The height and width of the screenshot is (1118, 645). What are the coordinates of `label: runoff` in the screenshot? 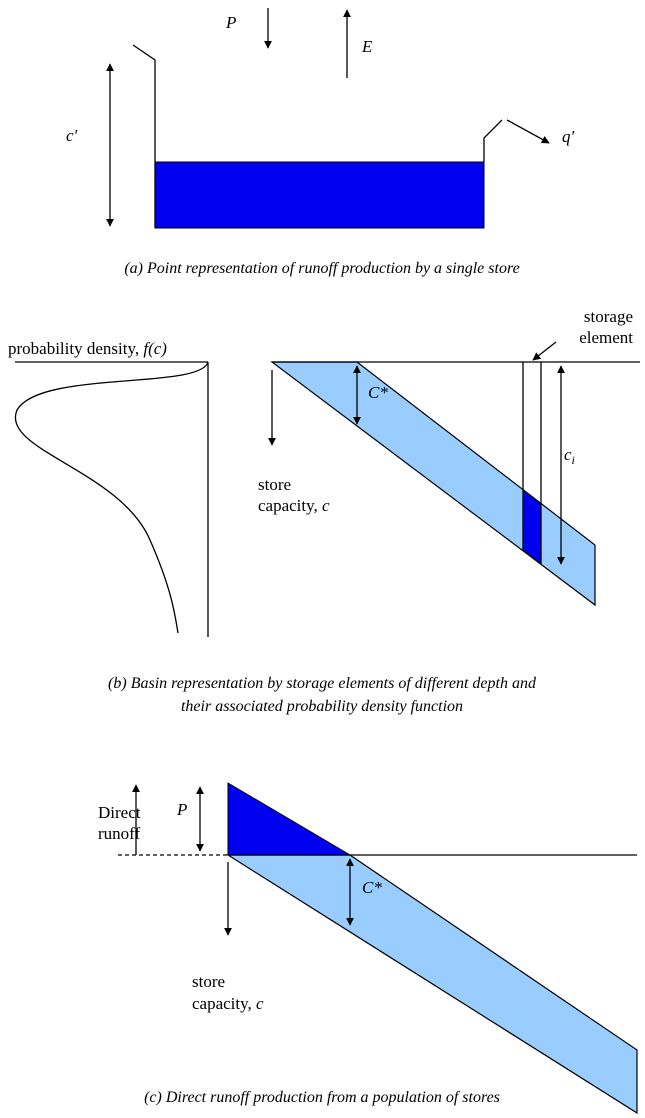 It's located at (119, 833).